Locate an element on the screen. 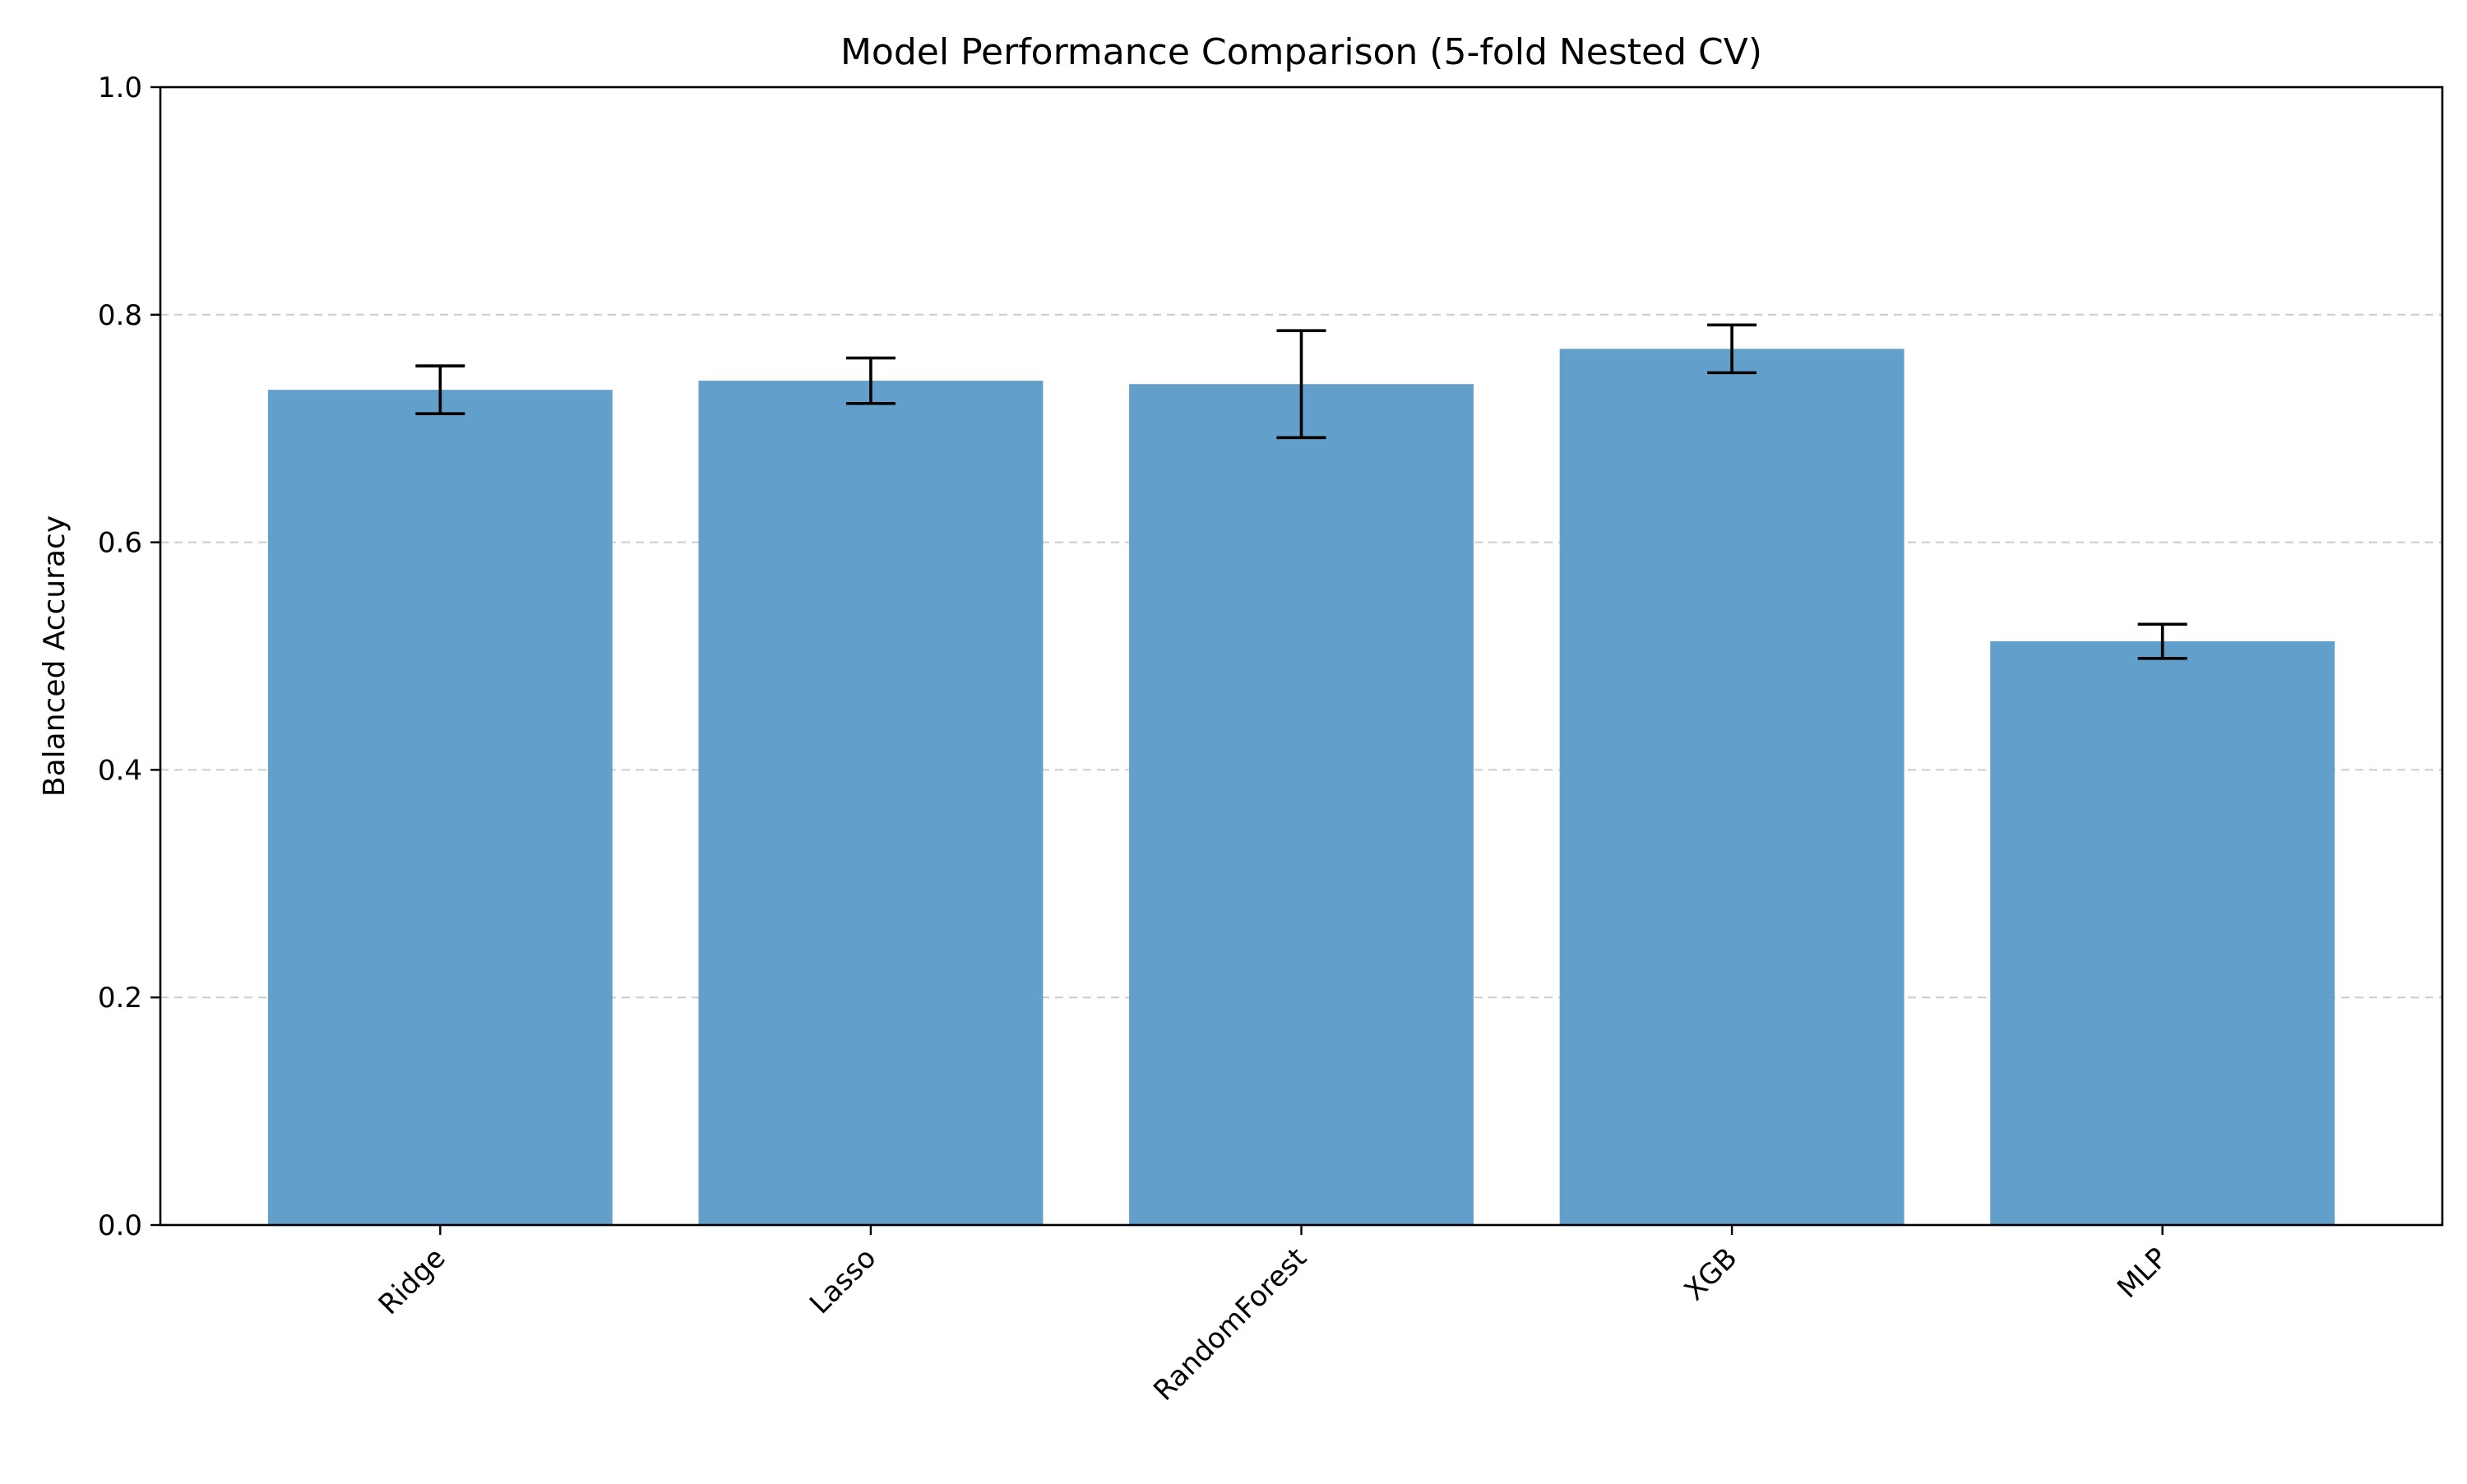 The width and height of the screenshot is (2467, 1484). y-tick-label: 0.8 is located at coordinates (120, 316).